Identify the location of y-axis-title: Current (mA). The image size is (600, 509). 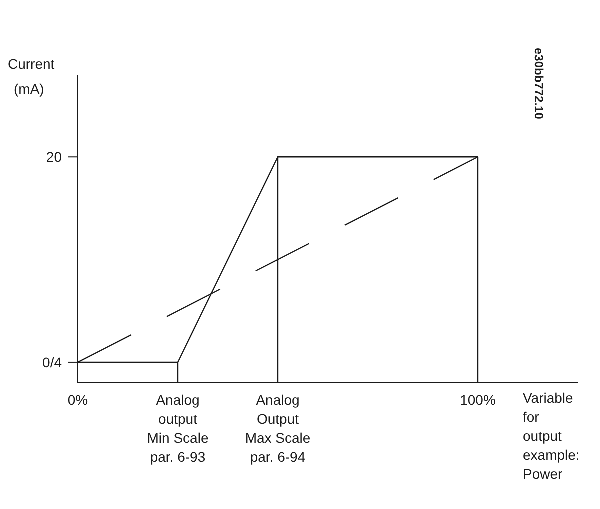
(31, 77).